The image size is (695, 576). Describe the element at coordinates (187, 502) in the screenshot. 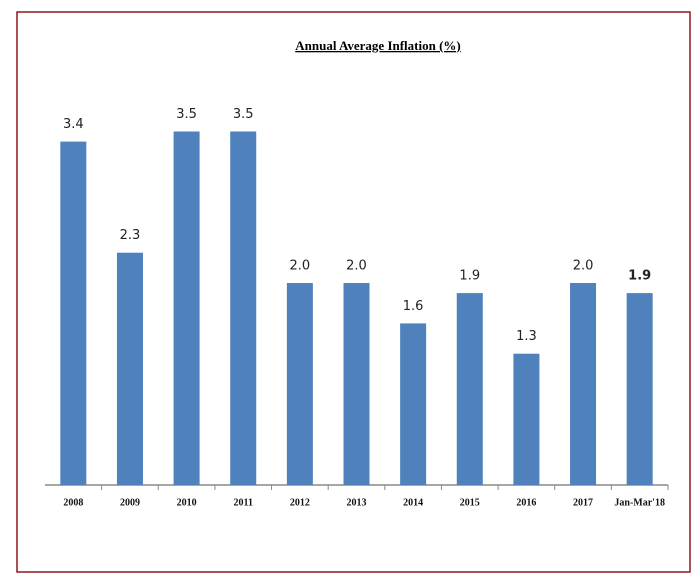

I see `x-tick-label: 2010` at that location.